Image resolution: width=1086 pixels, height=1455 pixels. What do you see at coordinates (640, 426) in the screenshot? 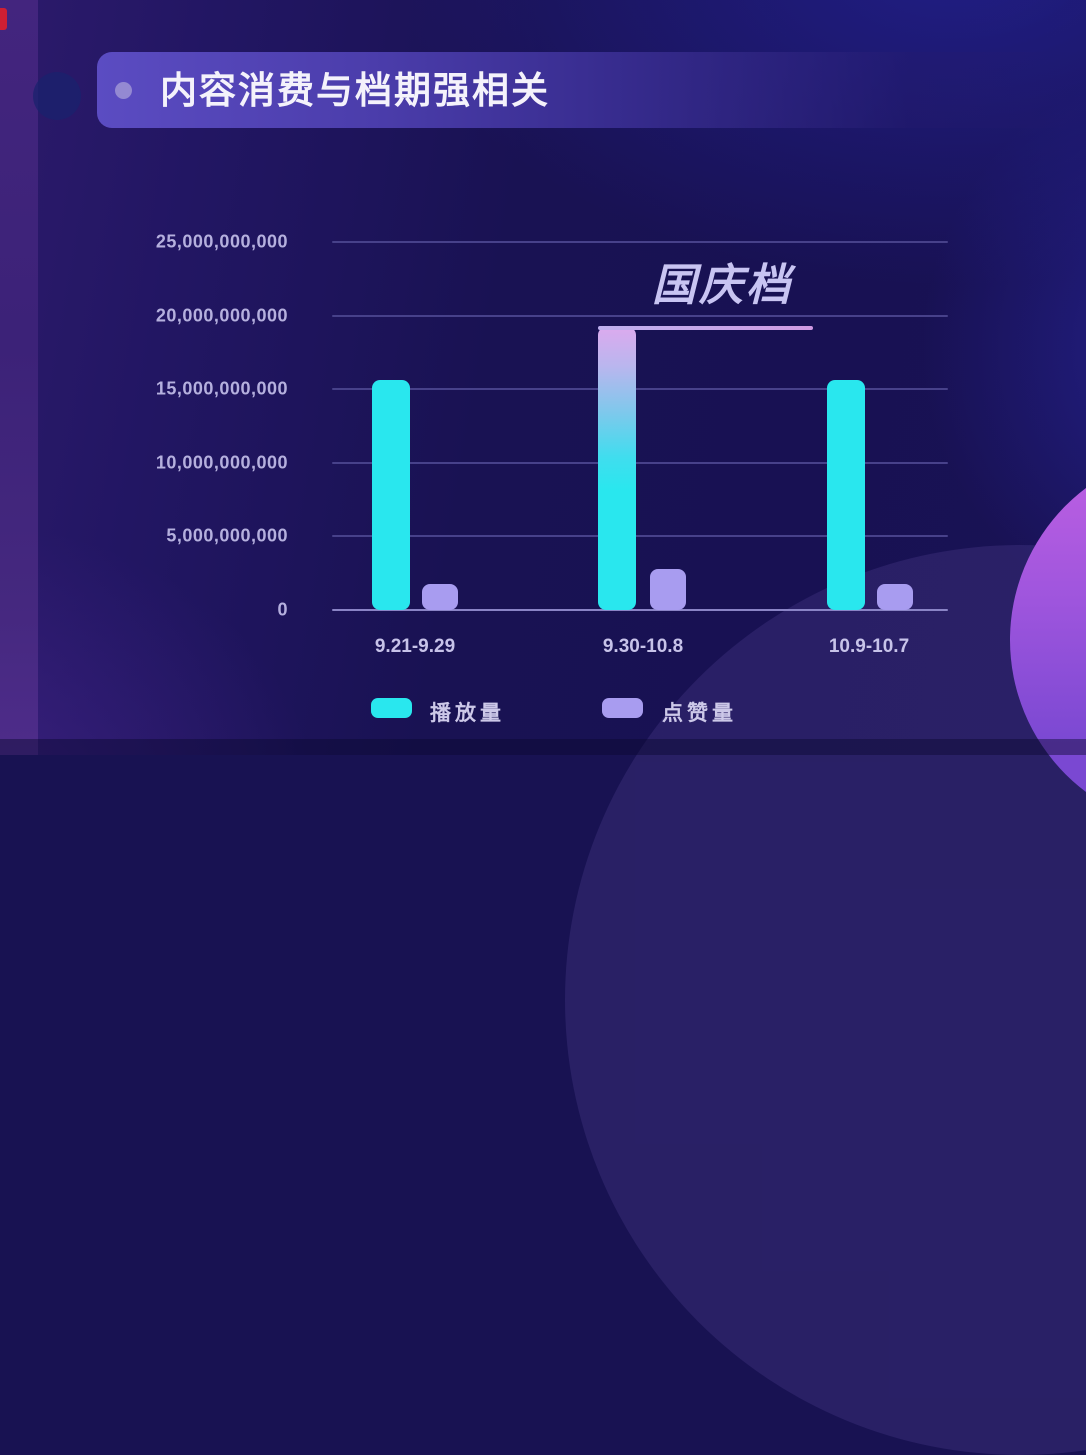
I see `plot-area` at bounding box center [640, 426].